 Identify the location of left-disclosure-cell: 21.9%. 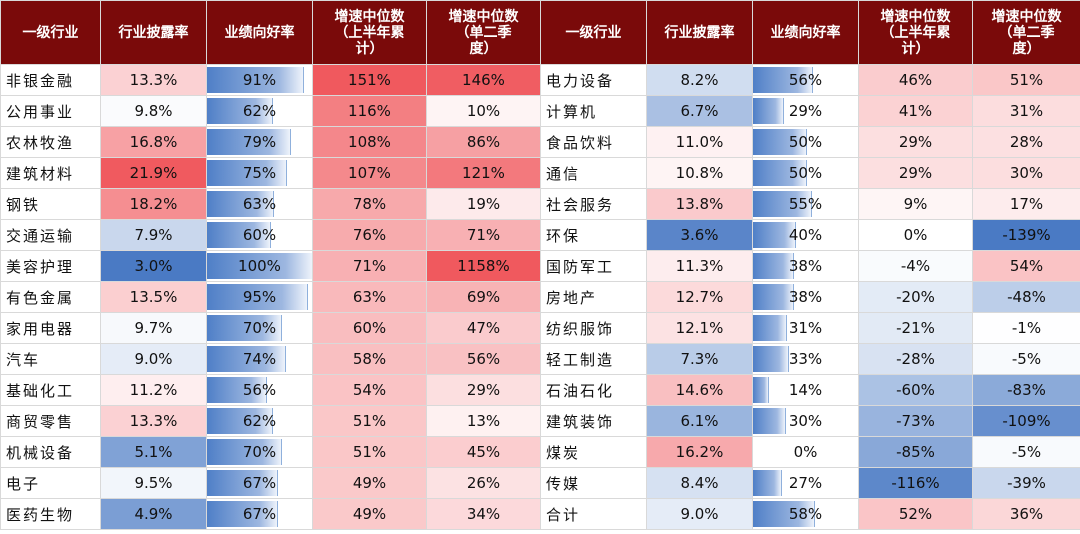
(153, 173).